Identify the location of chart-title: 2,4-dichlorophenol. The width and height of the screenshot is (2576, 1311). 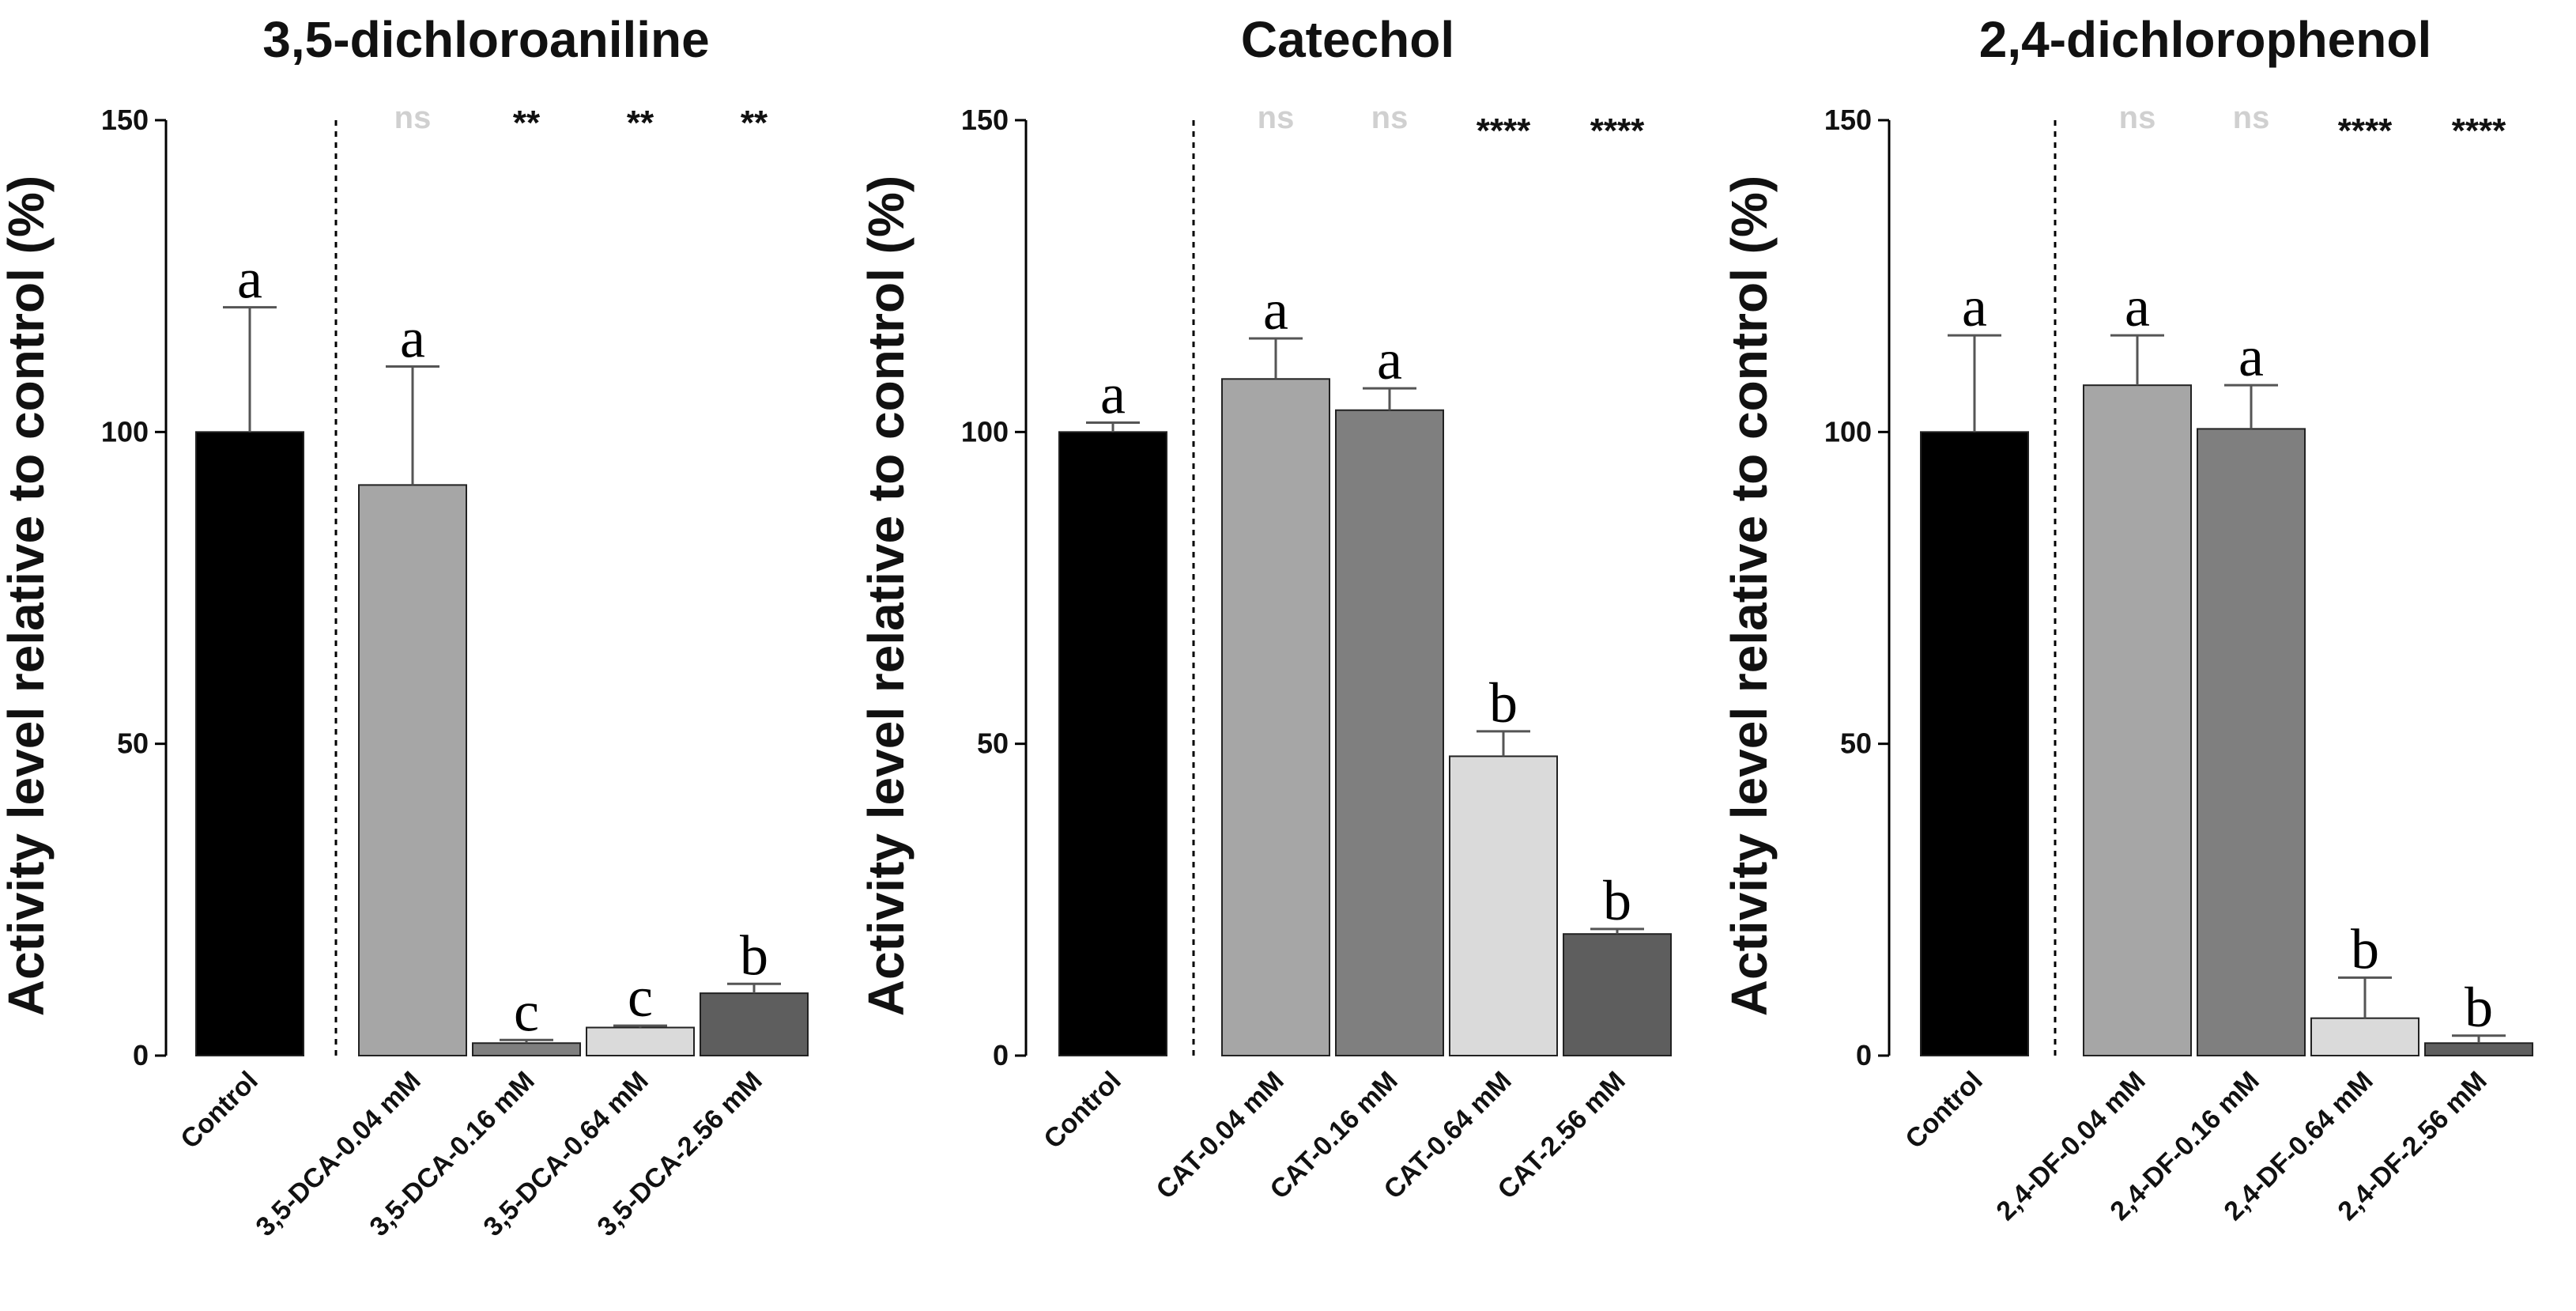
(2205, 39).